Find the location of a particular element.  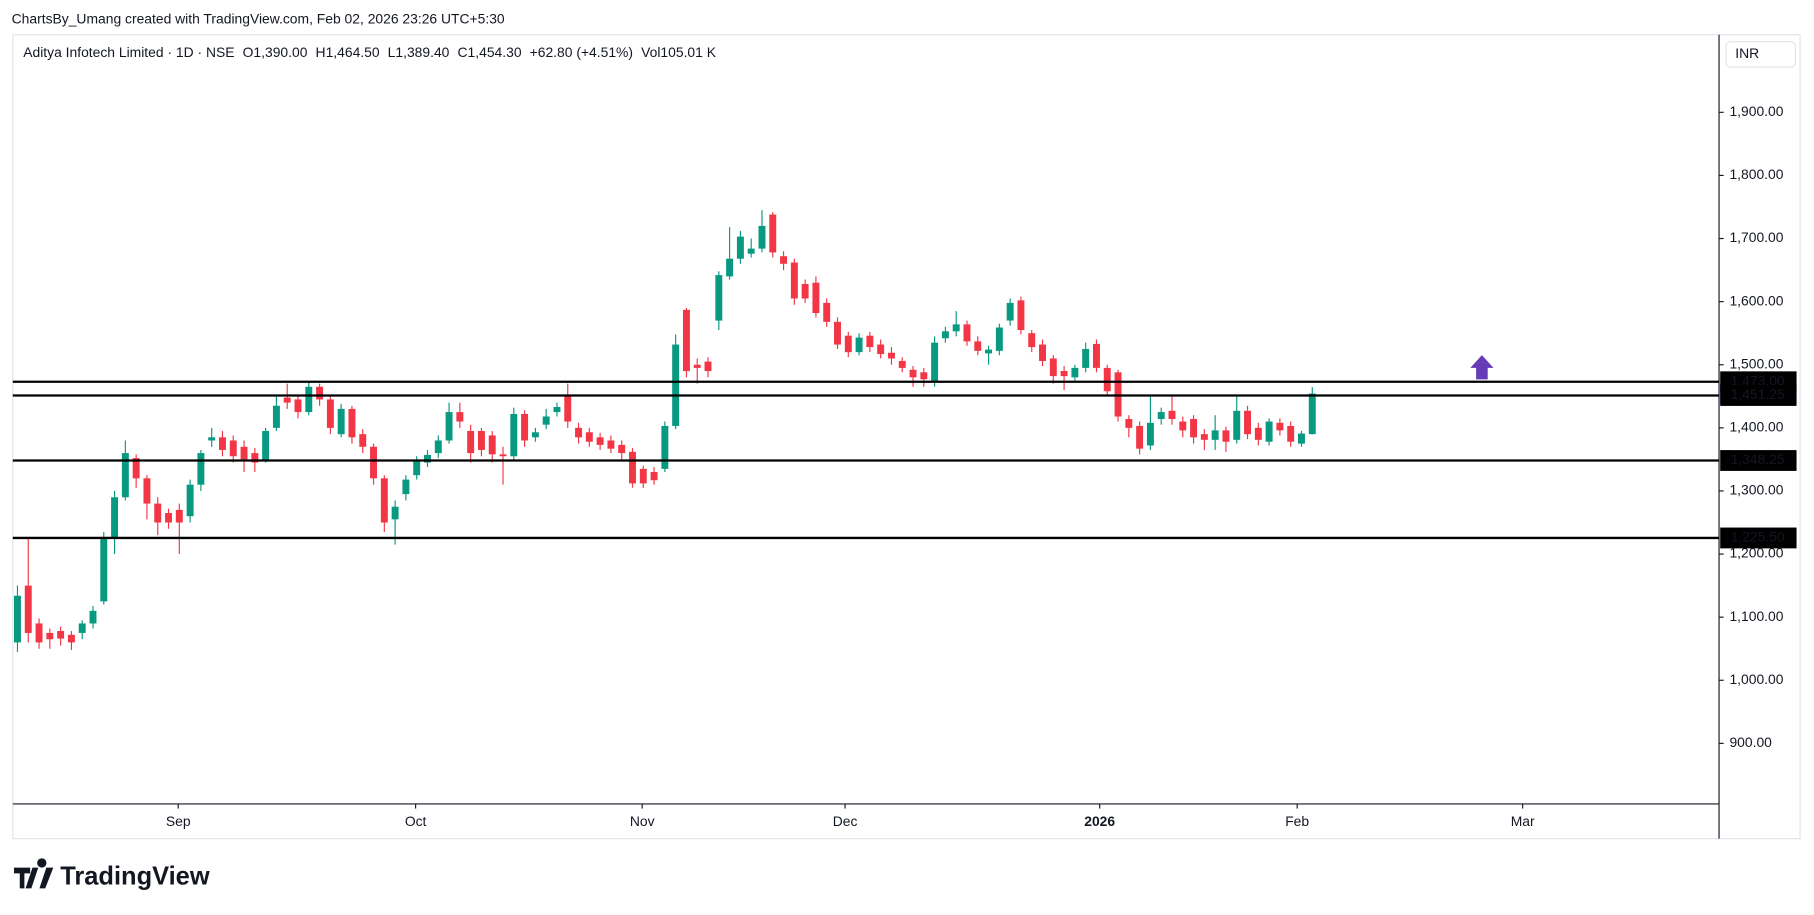

currency-box is located at coordinates (1760, 54).